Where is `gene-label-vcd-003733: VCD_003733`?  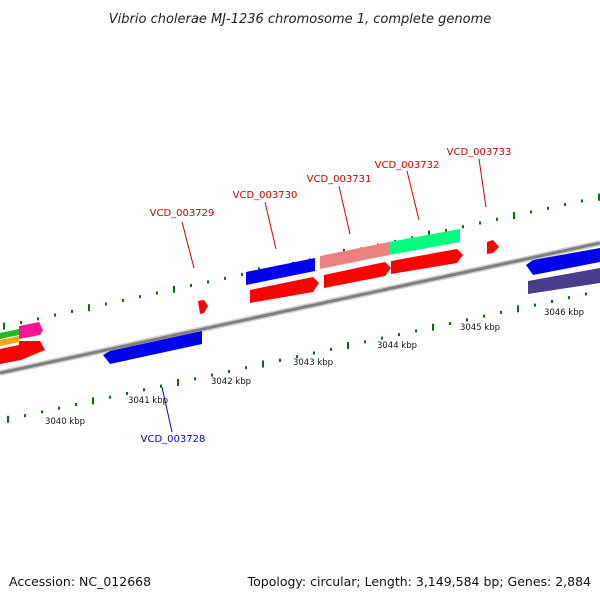
gene-label-vcd-003733: VCD_003733 is located at coordinates (479, 152).